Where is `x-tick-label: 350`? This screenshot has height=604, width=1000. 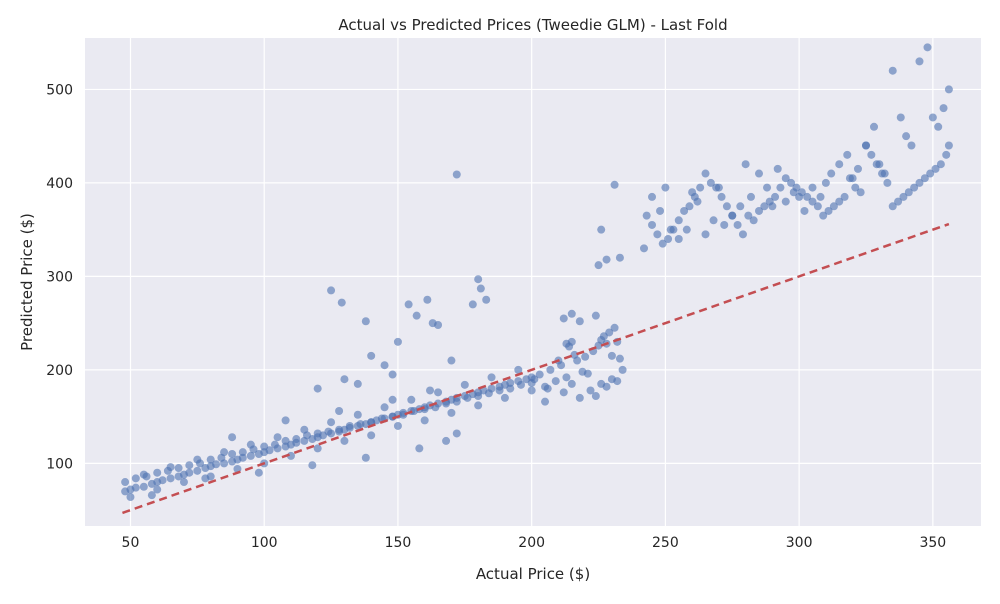
x-tick-label: 350 is located at coordinates (932, 543).